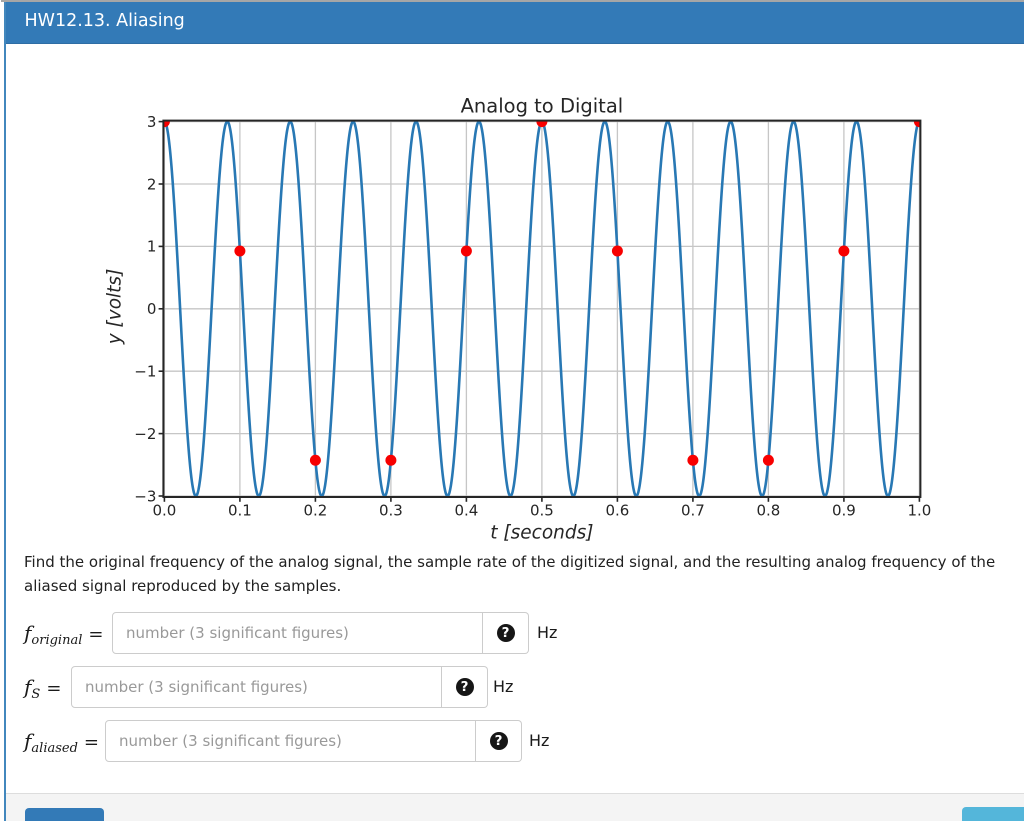  Describe the element at coordinates (503, 686) in the screenshot. I see `f-s-unit: Hz` at that location.